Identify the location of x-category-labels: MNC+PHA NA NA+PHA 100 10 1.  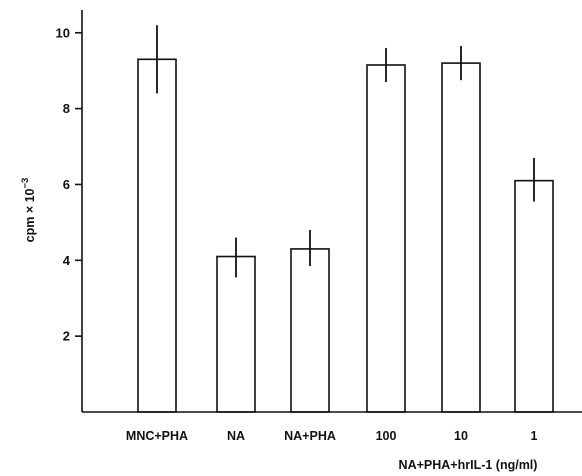
(332, 436).